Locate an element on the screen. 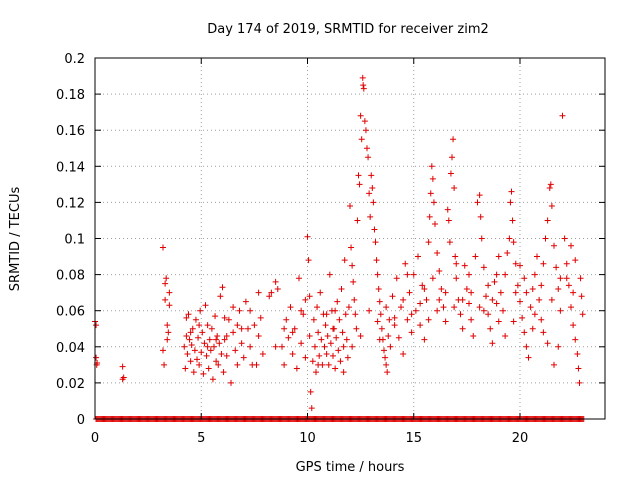 Image resolution: width=640 pixels, height=480 pixels. x-axis-label: GPS time / hours is located at coordinates (350, 467).